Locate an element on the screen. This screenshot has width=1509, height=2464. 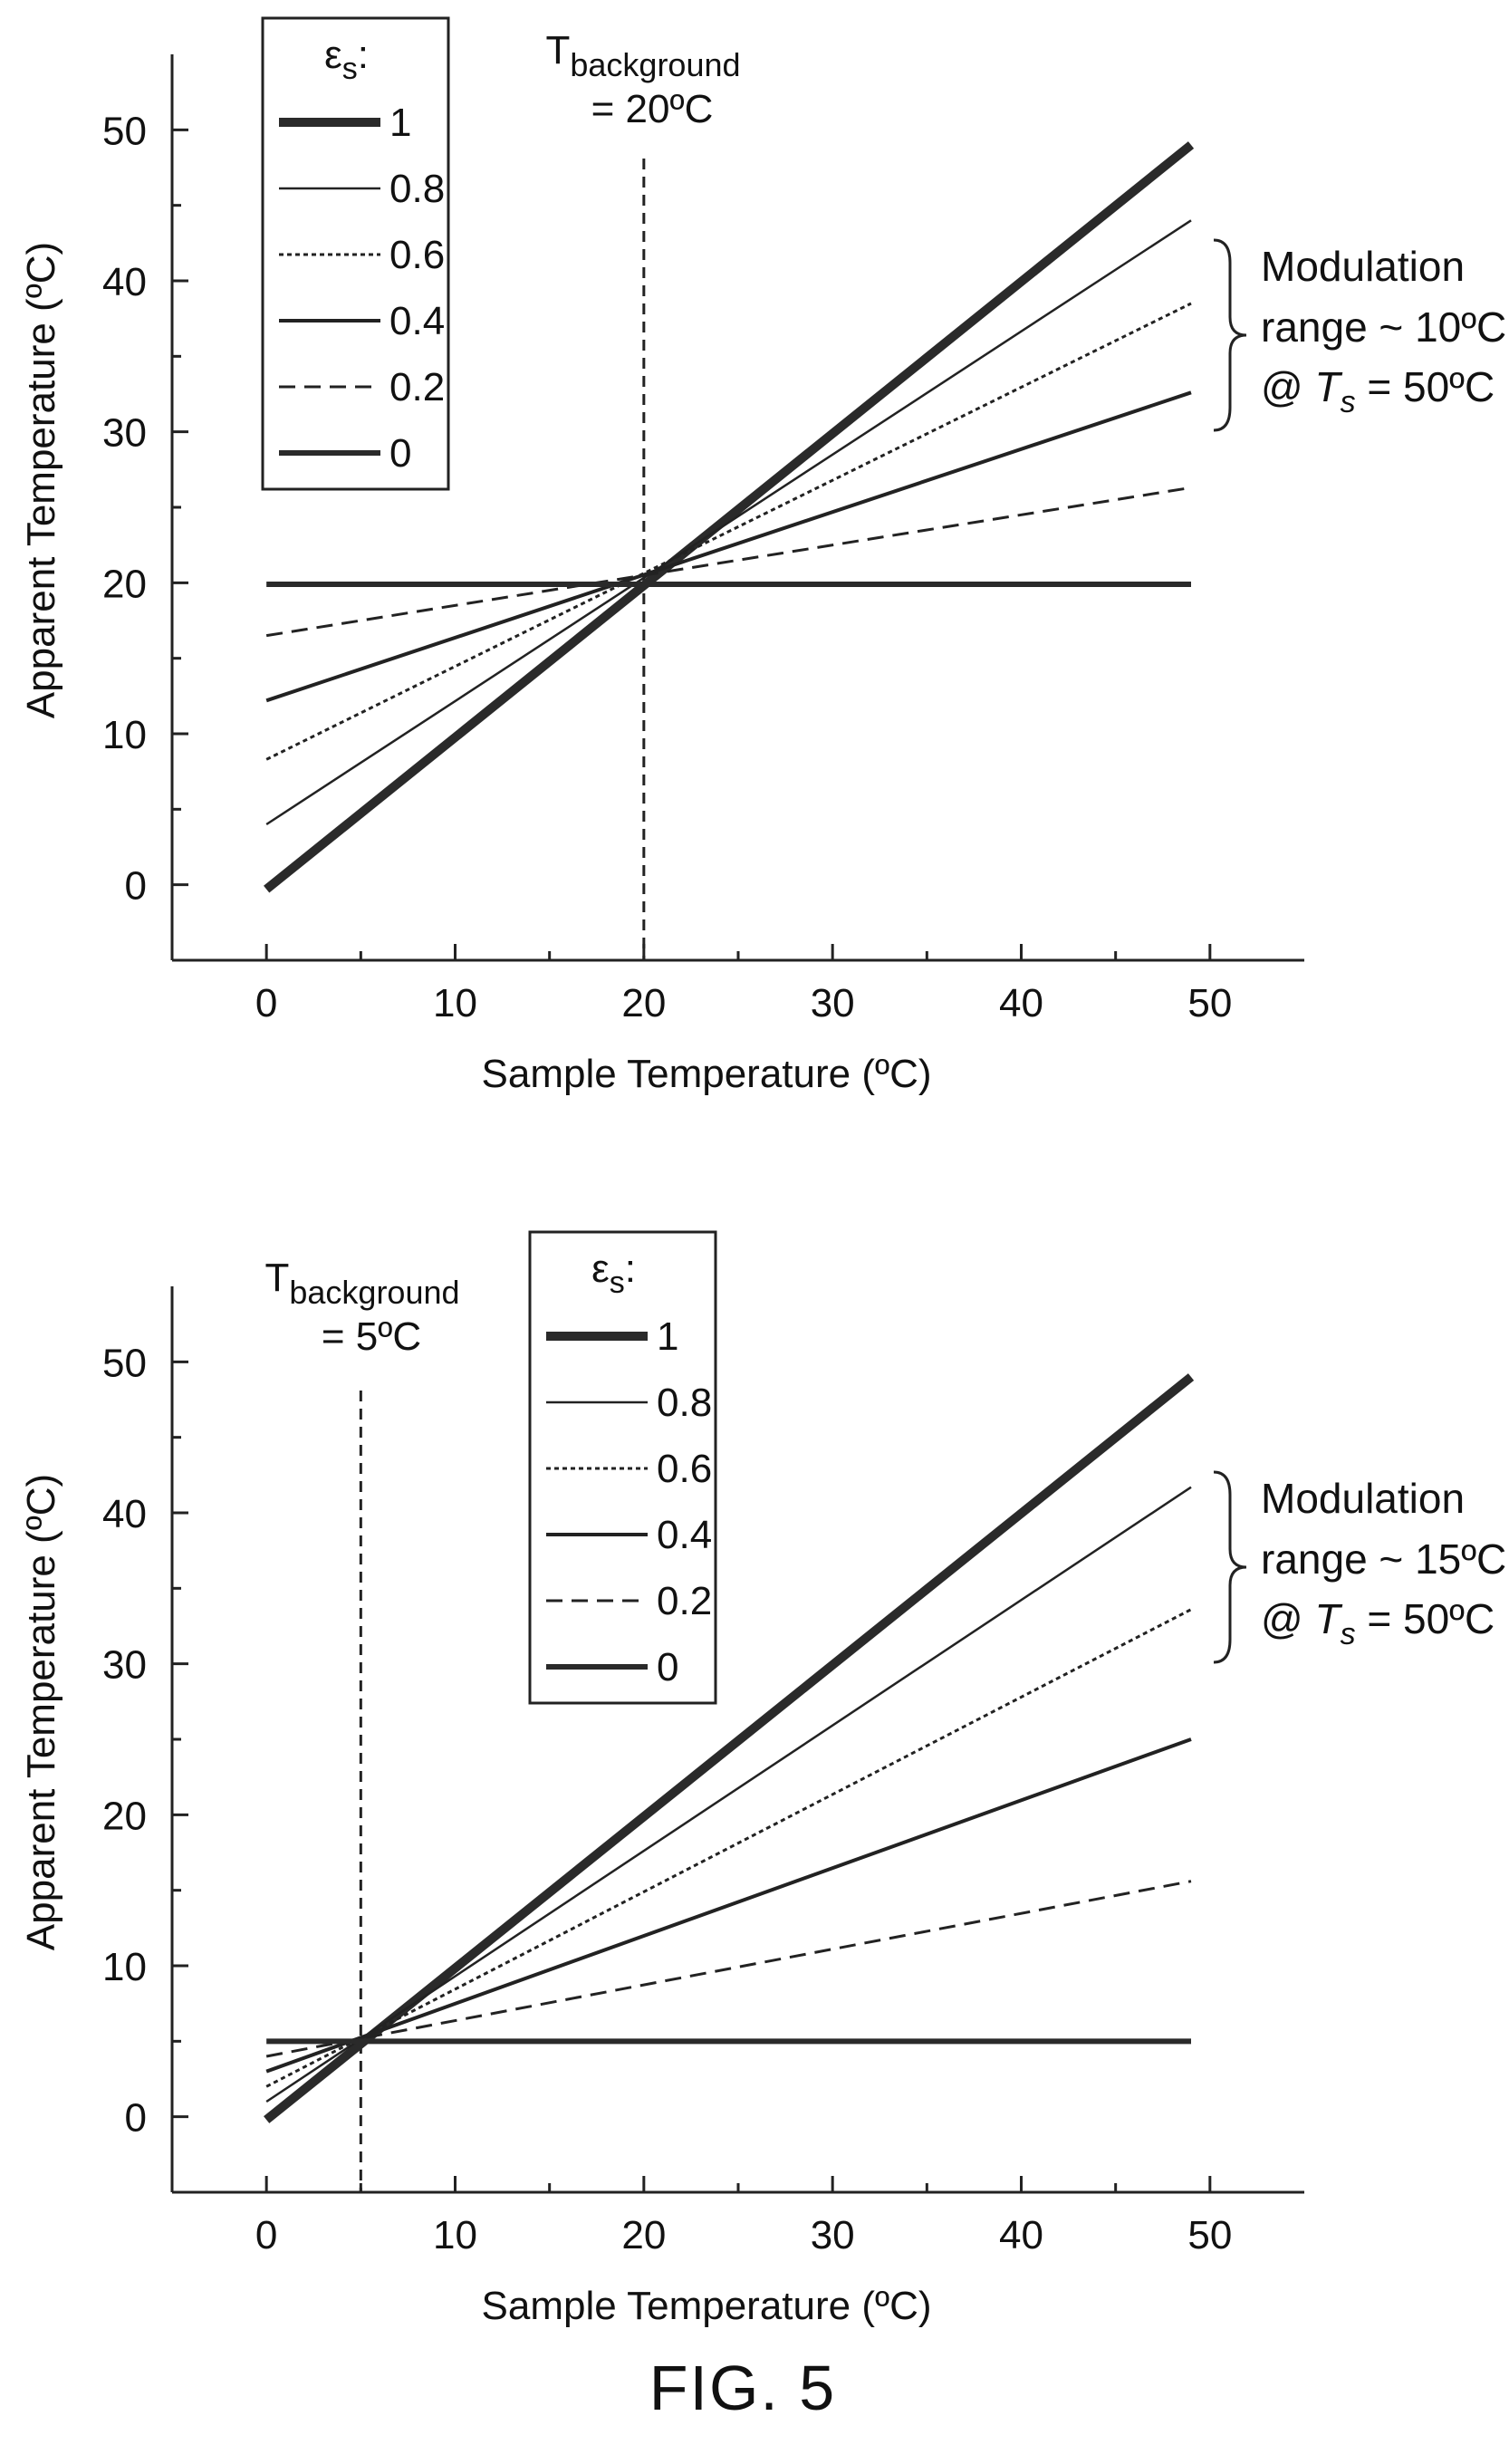
background-value-label: = 20ºC is located at coordinates (652, 109).